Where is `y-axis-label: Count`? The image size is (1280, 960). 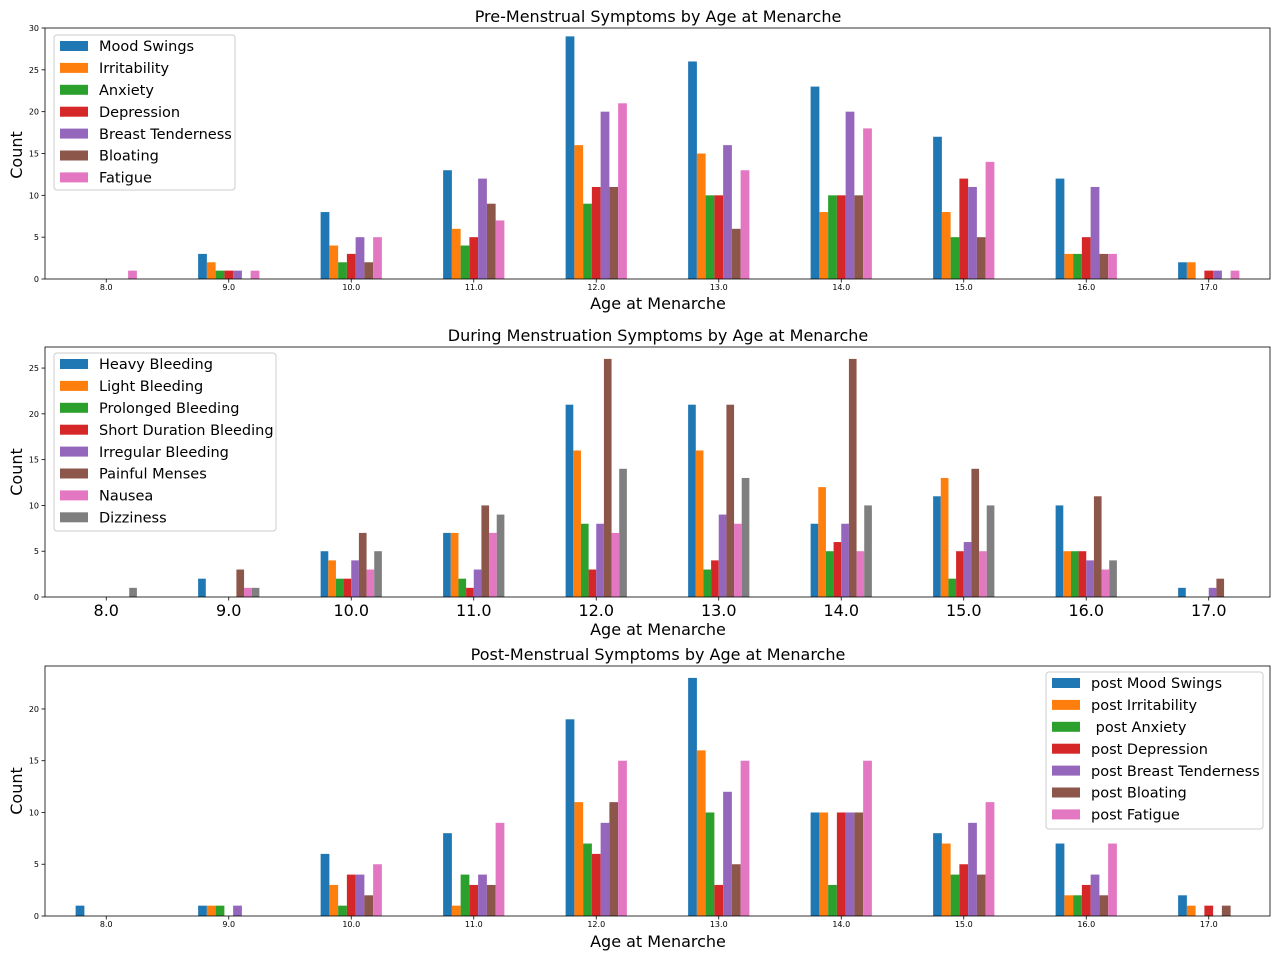
y-axis-label: Count is located at coordinates (16, 472).